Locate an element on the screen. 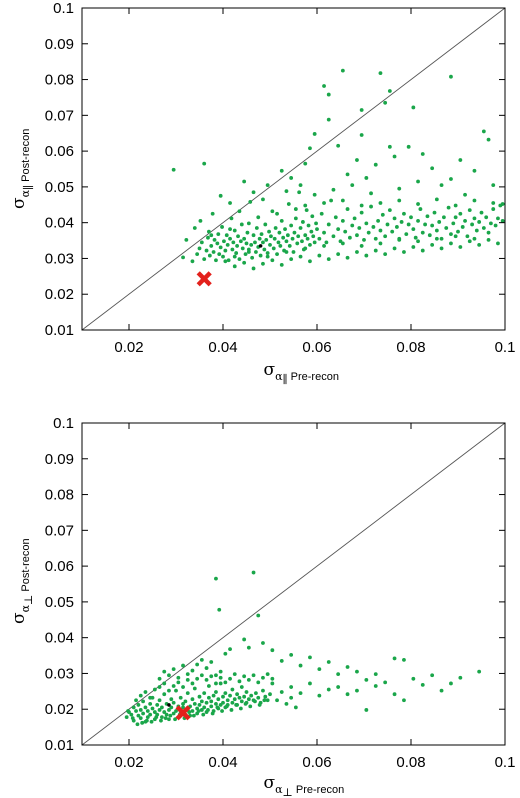 The width and height of the screenshot is (520, 798). y-tick-label: 0.1 is located at coordinates (63, 8).